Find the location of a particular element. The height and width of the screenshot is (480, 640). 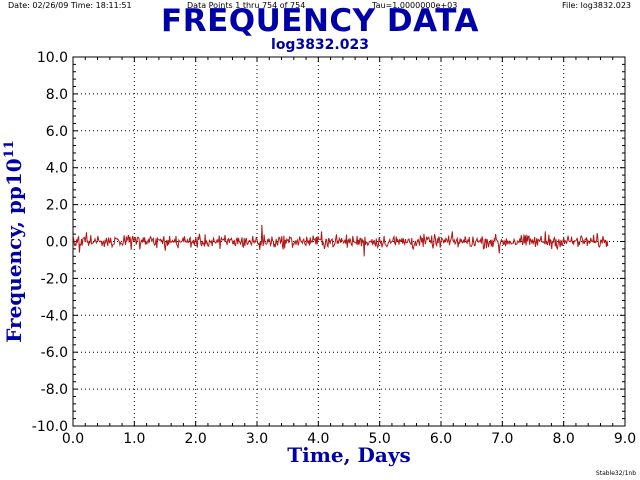

y-tick-label: -6.0 is located at coordinates (54, 353).